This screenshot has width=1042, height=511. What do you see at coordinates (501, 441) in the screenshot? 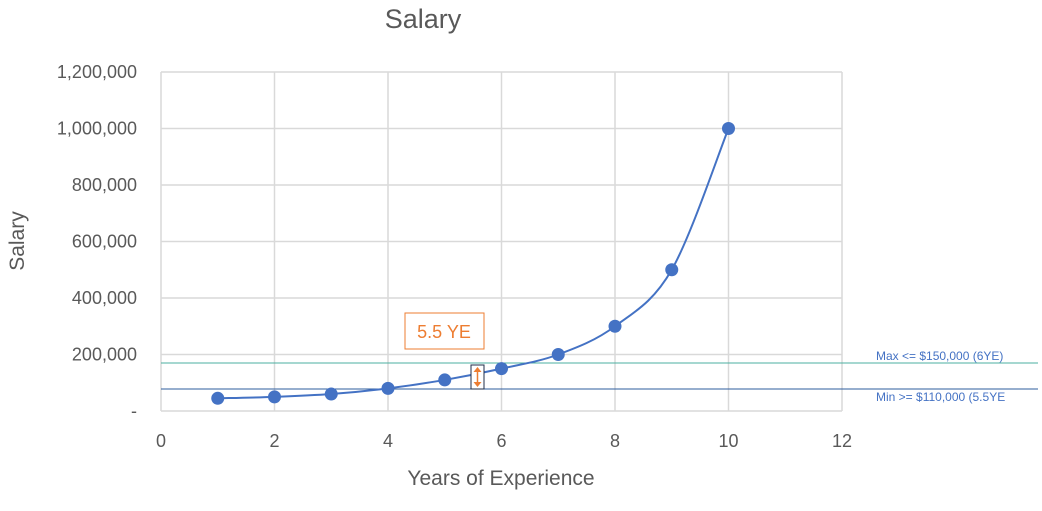
I see `x-tick-label: 6` at bounding box center [501, 441].